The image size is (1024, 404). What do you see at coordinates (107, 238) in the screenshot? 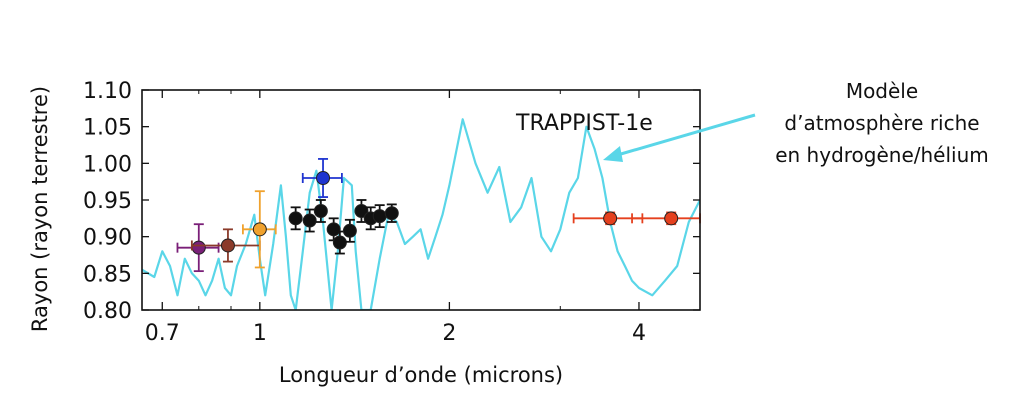
I see `y-tick-label-2: 0.90` at bounding box center [107, 238].